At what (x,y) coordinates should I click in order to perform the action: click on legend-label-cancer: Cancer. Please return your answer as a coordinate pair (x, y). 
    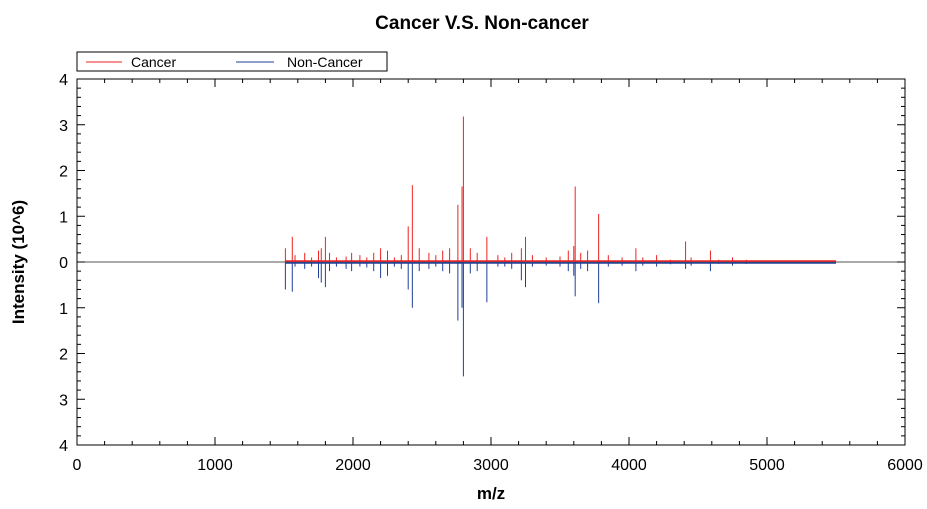
    Looking at the image, I should click on (153, 62).